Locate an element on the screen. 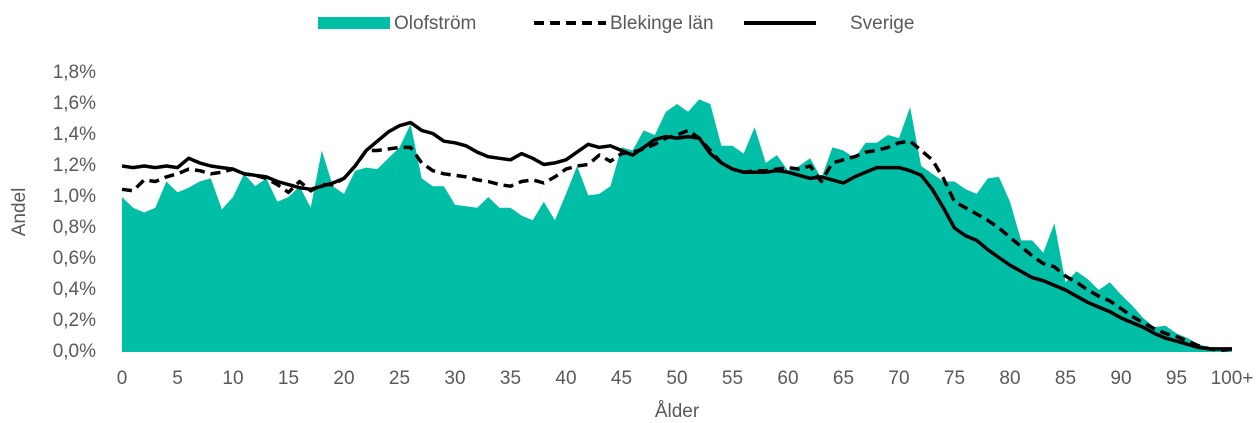 The height and width of the screenshot is (423, 1259). y-tick-label: 1,2% is located at coordinates (74, 165).